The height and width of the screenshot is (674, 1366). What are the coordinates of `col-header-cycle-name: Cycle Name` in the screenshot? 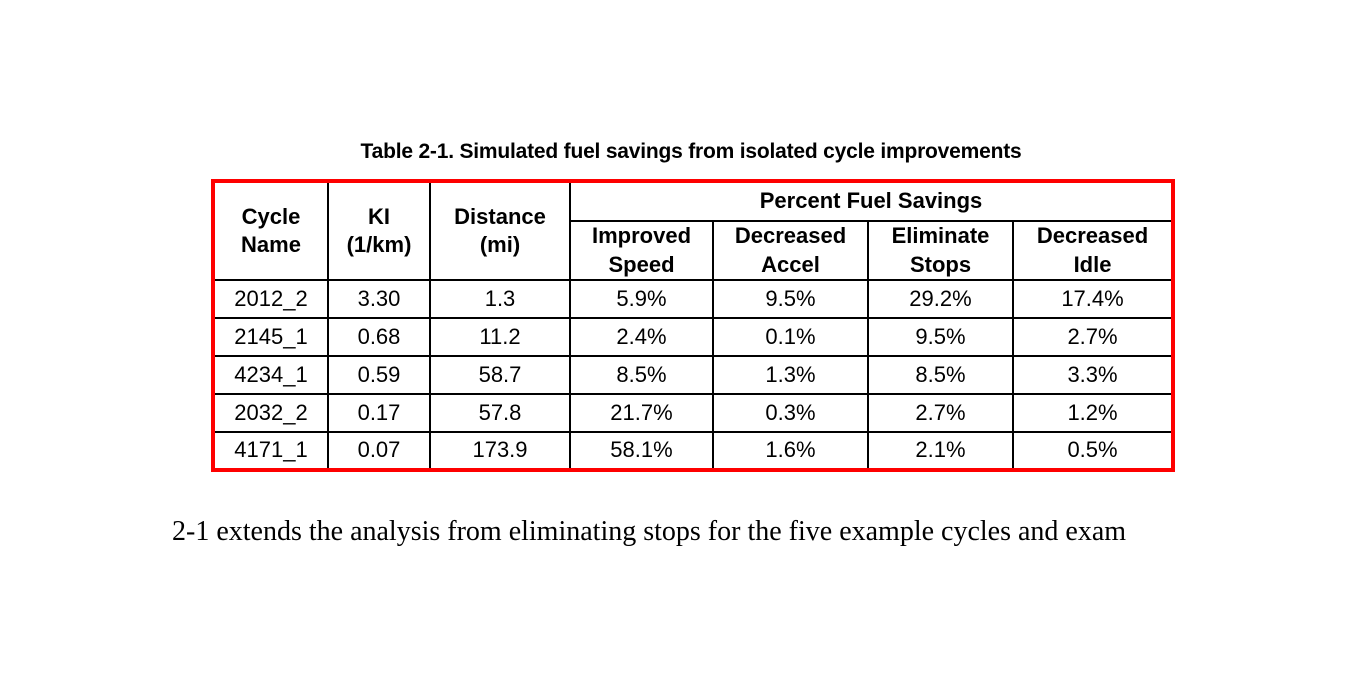 It's located at (270, 230).